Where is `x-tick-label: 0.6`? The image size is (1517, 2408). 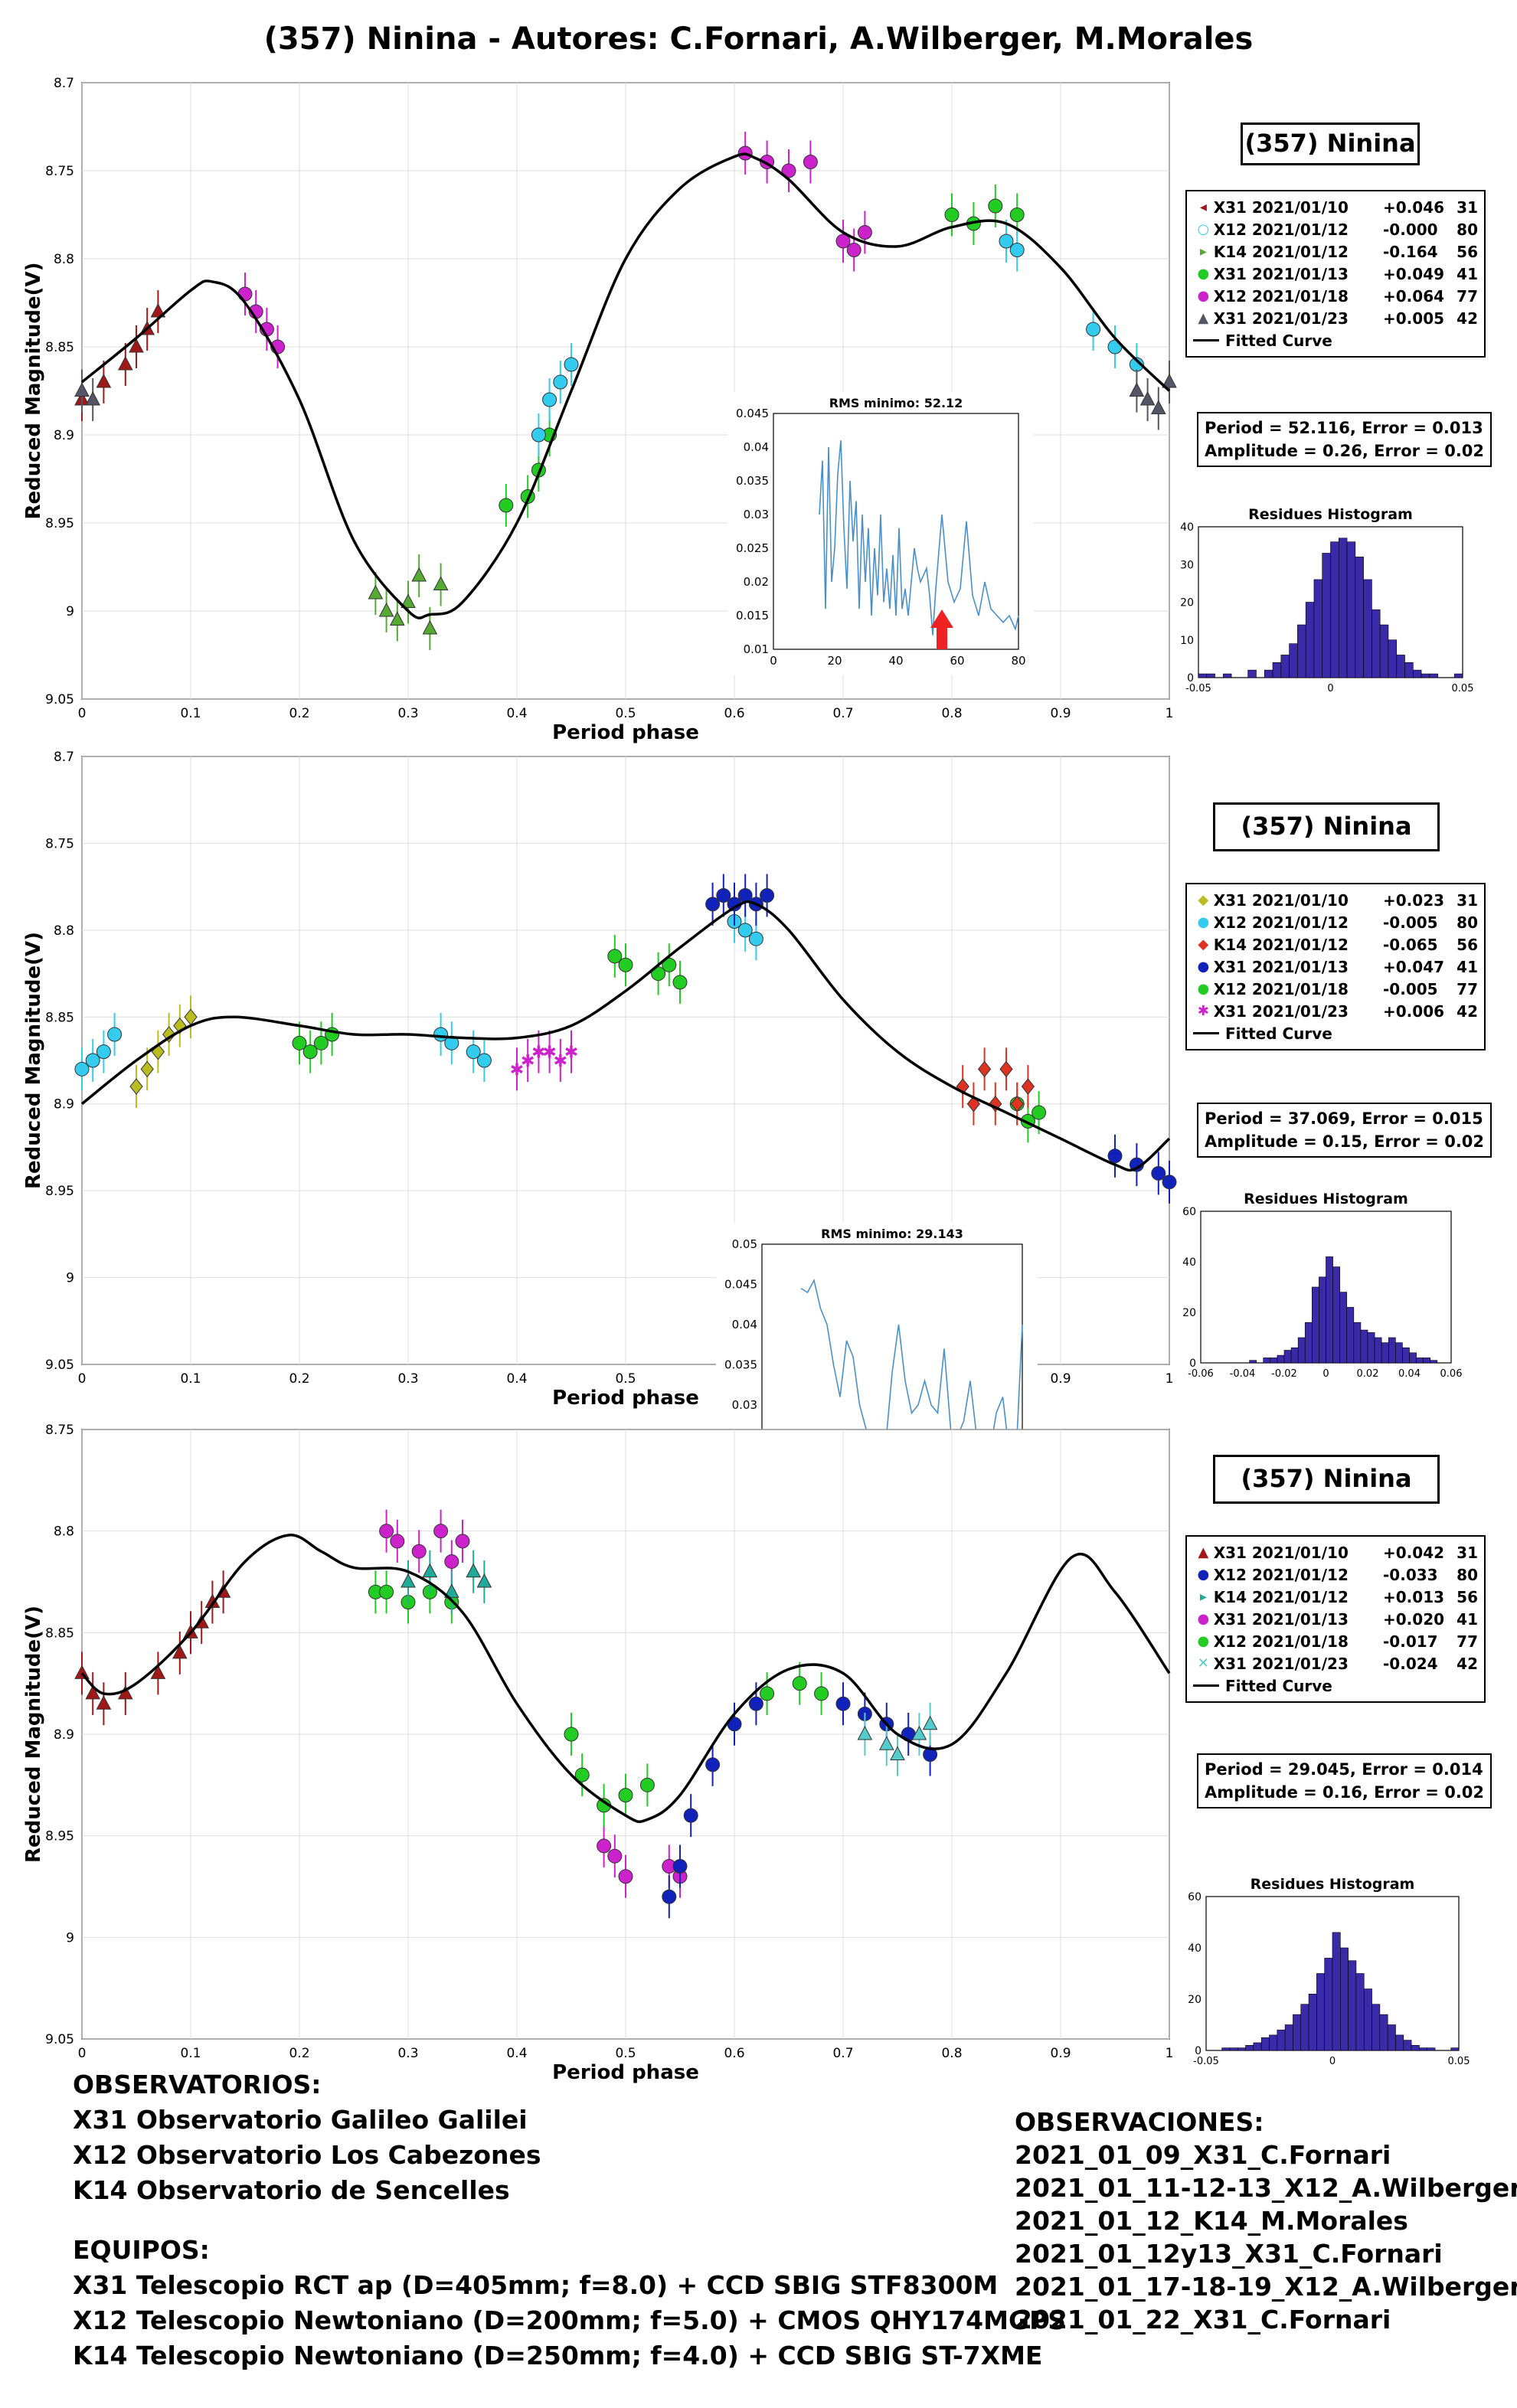
x-tick-label: 0.6 is located at coordinates (734, 713).